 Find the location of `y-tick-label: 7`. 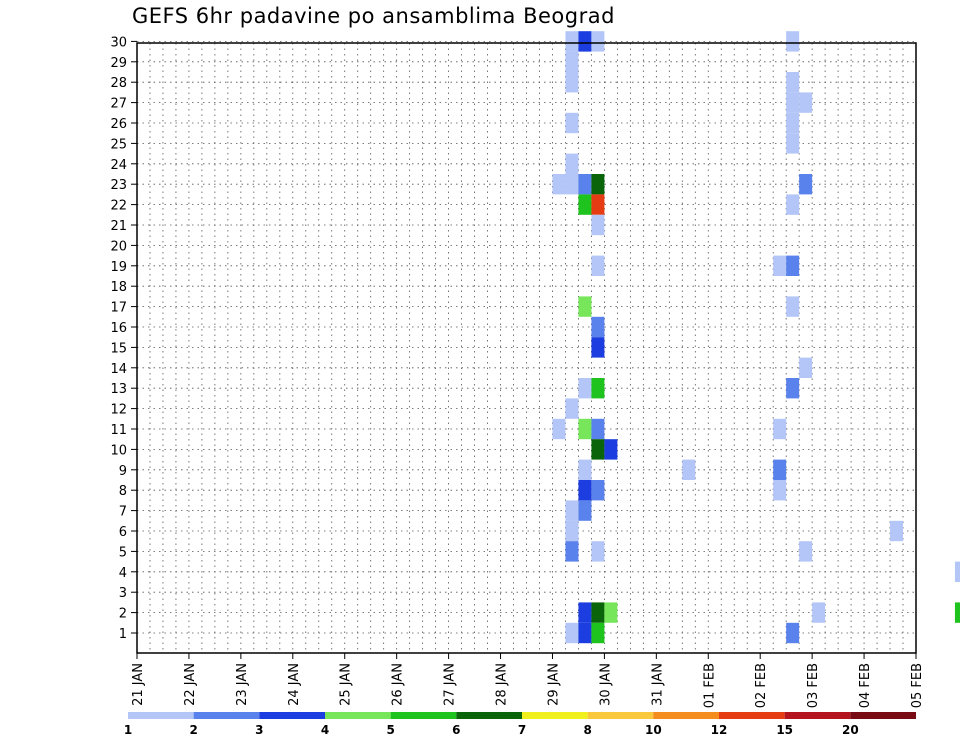

y-tick-label: 7 is located at coordinates (123, 512).